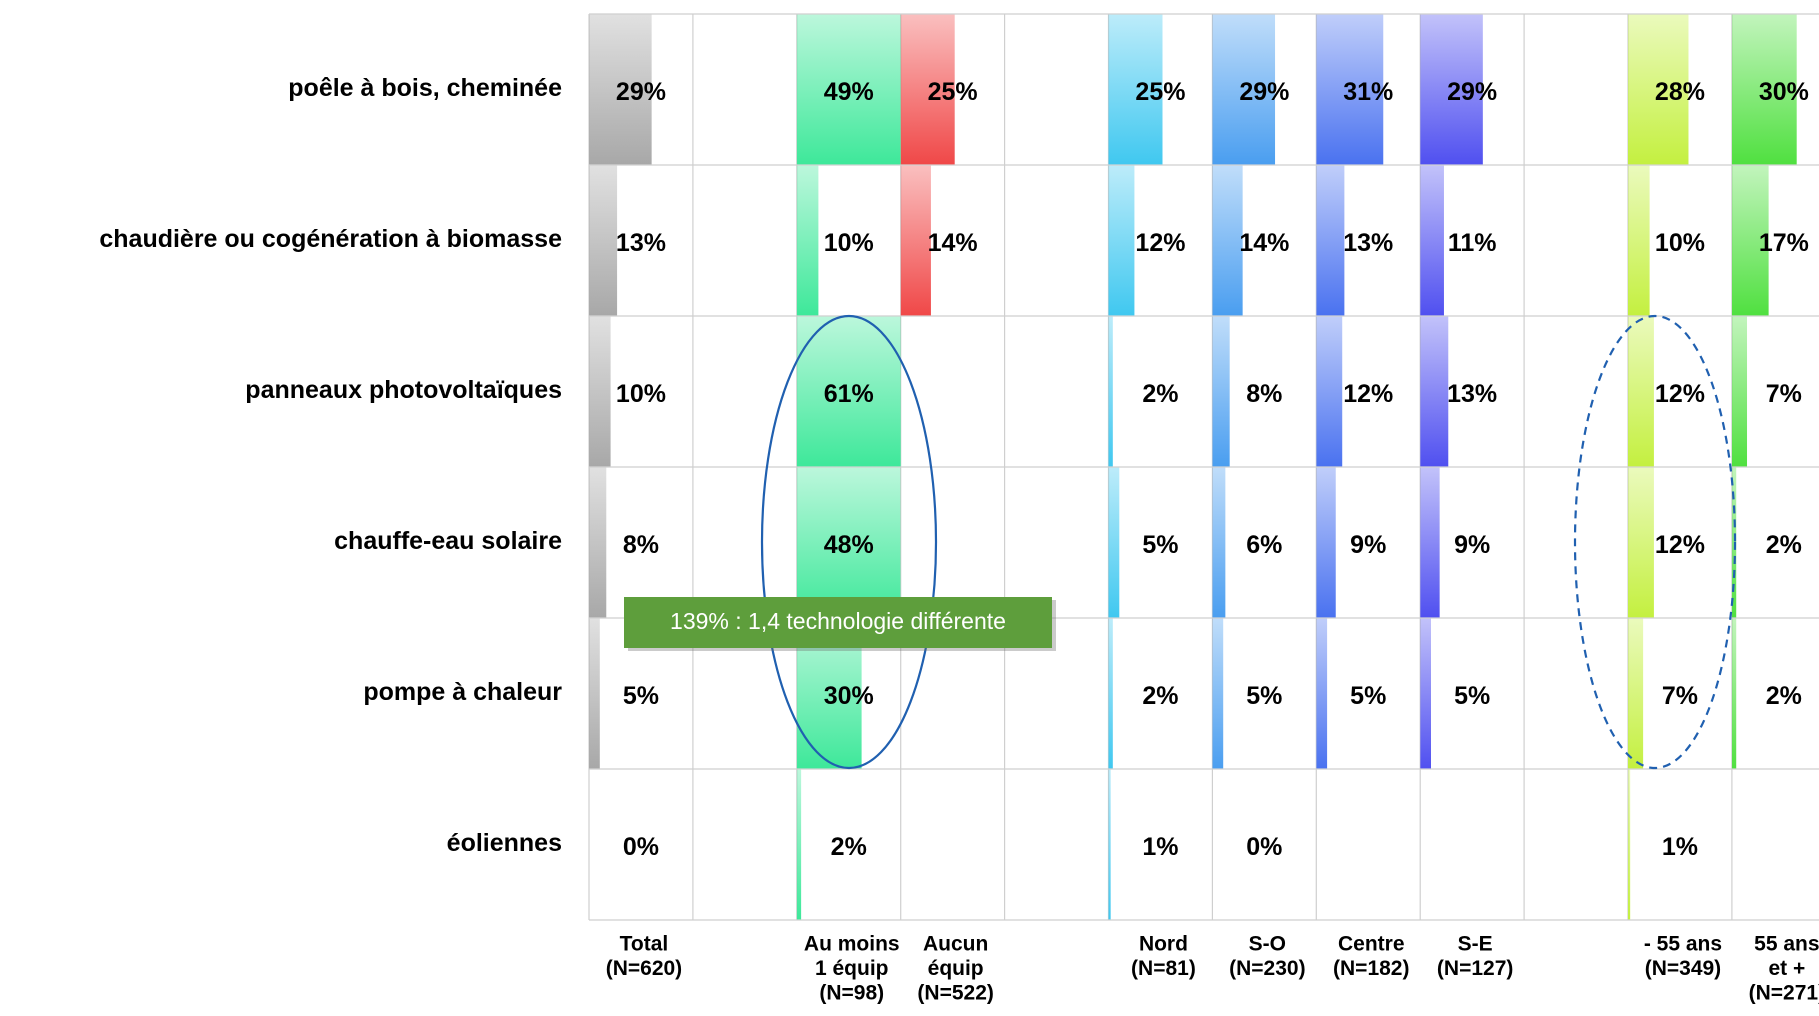 This screenshot has width=1819, height=1016. Describe the element at coordinates (955, 993) in the screenshot. I see `column-label: (N=522)` at that location.